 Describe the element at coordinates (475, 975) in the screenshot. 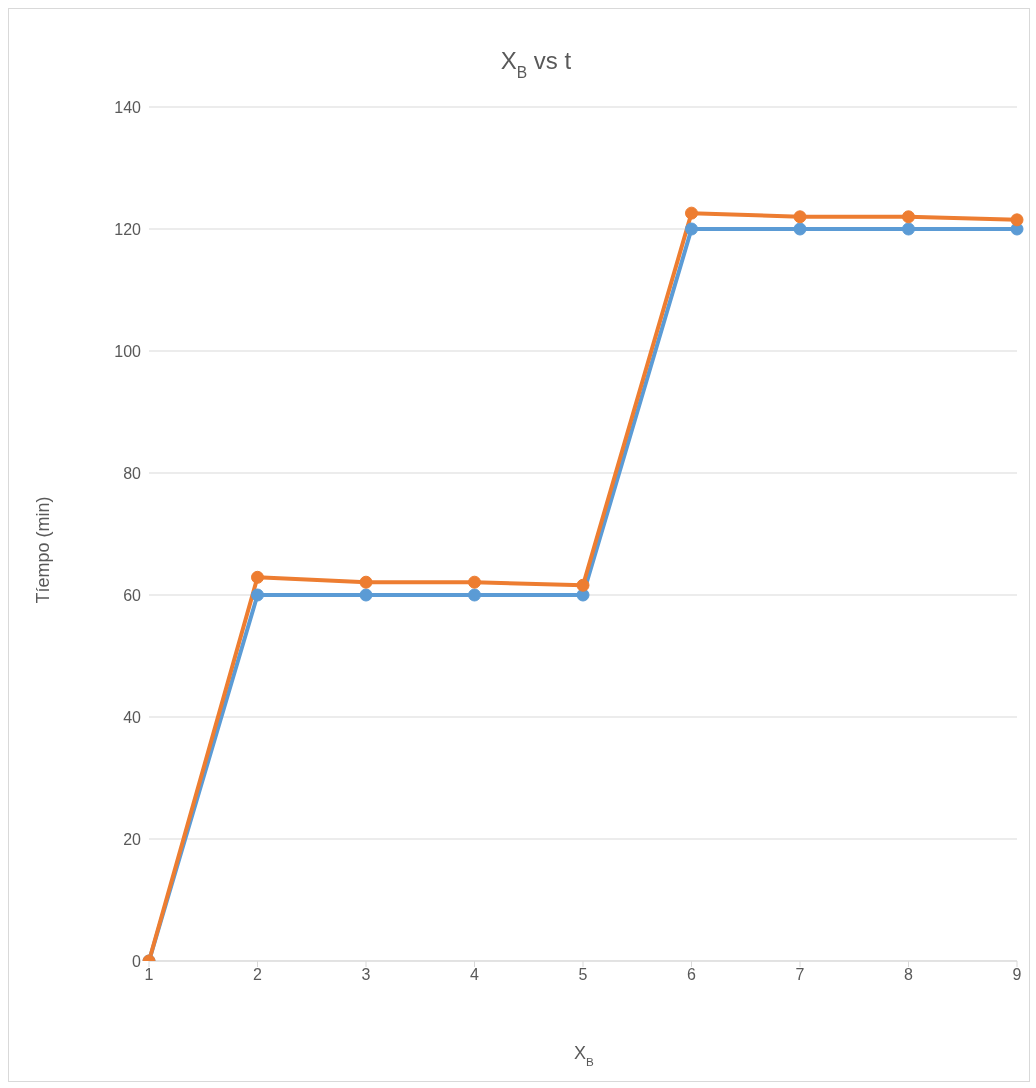

I see `x-tick-label: 4` at that location.